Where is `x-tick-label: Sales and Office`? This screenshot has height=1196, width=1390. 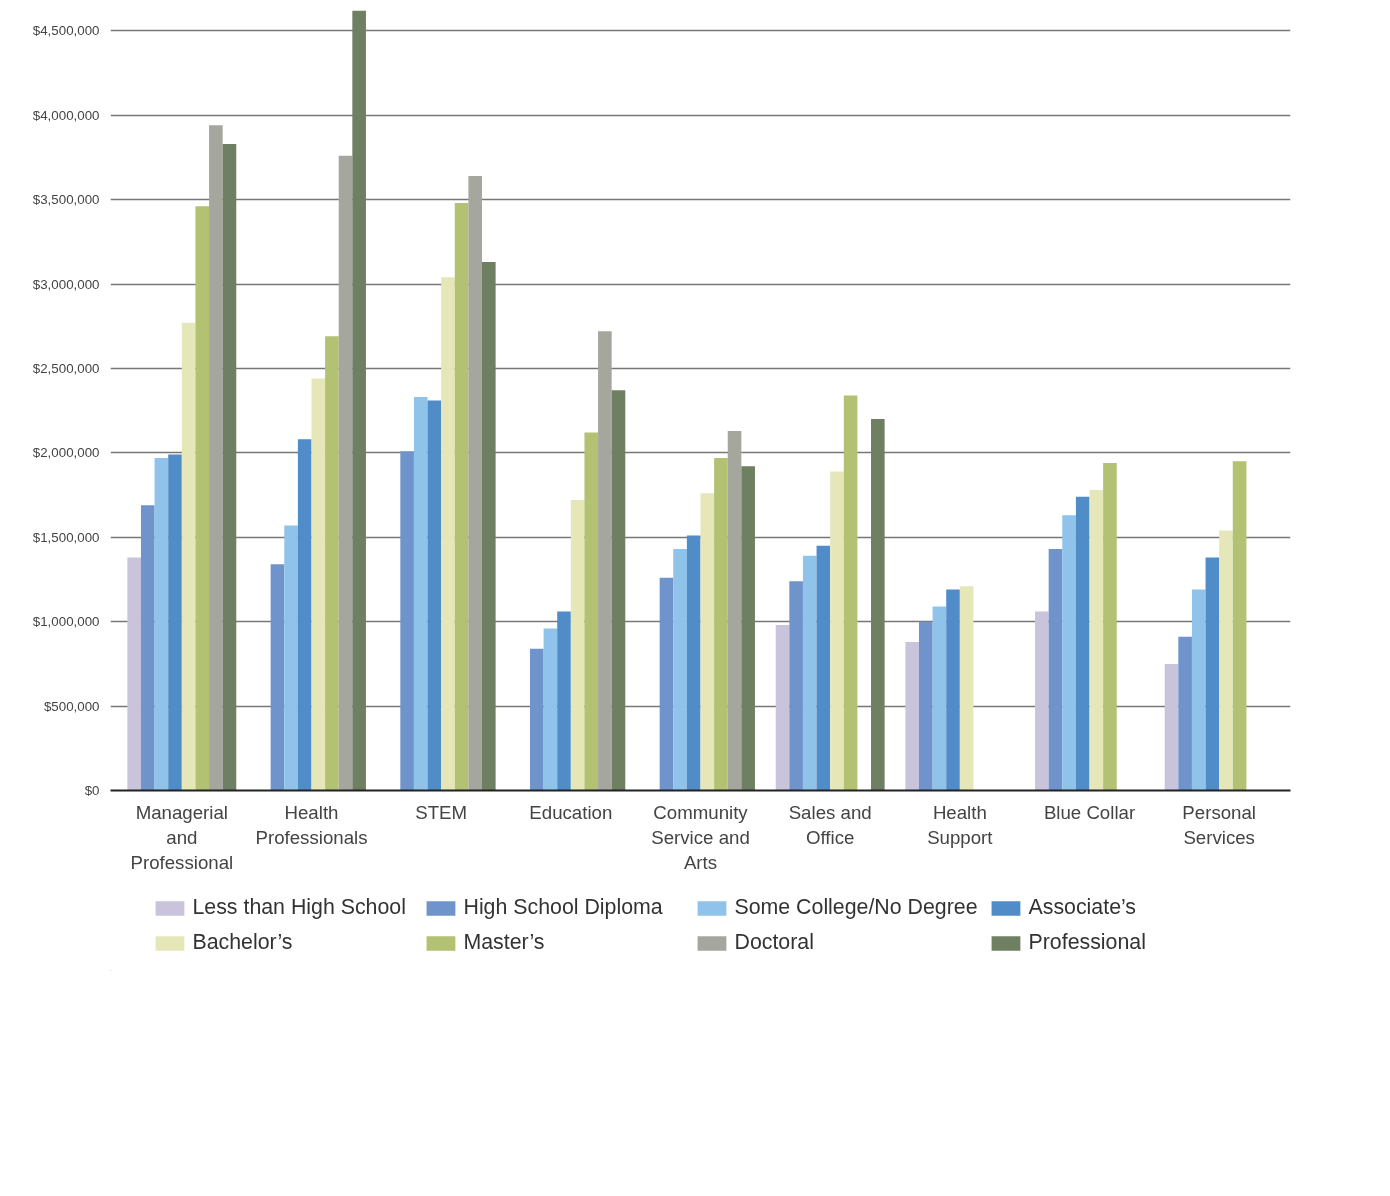 x-tick-label: Sales and Office is located at coordinates (830, 824).